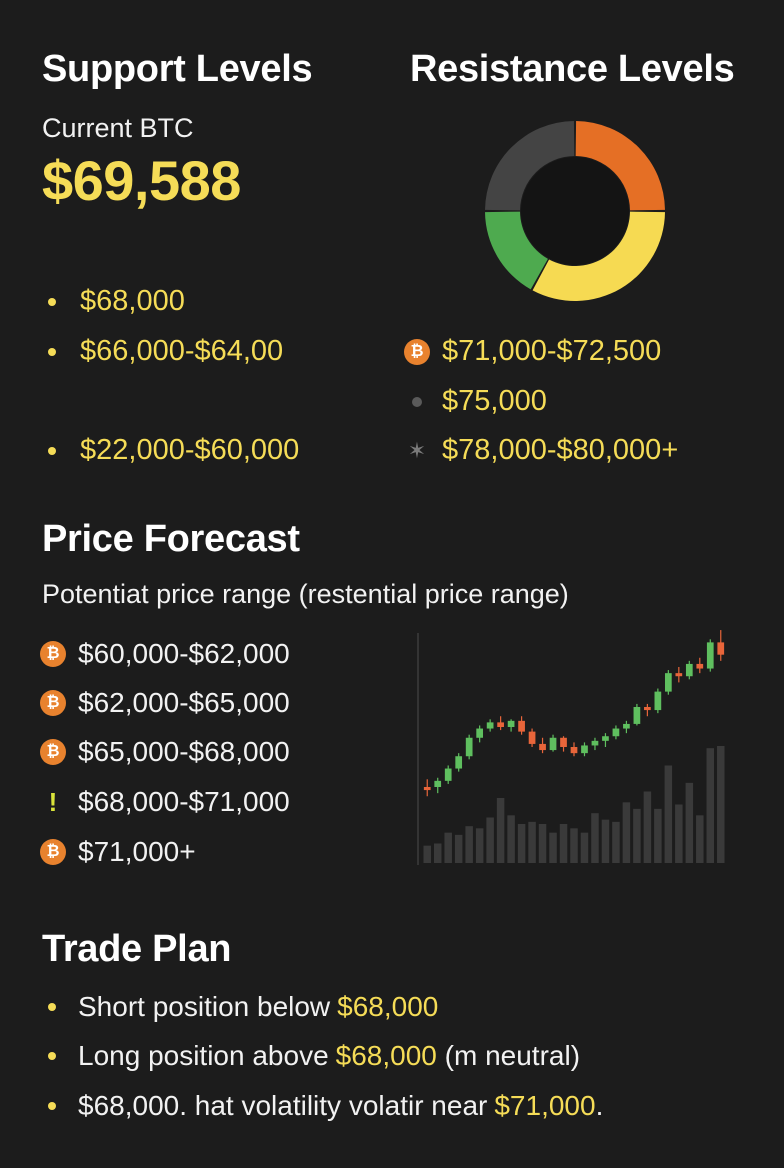  I want to click on trade-plan-tail: (m neutral), so click(508, 1055).